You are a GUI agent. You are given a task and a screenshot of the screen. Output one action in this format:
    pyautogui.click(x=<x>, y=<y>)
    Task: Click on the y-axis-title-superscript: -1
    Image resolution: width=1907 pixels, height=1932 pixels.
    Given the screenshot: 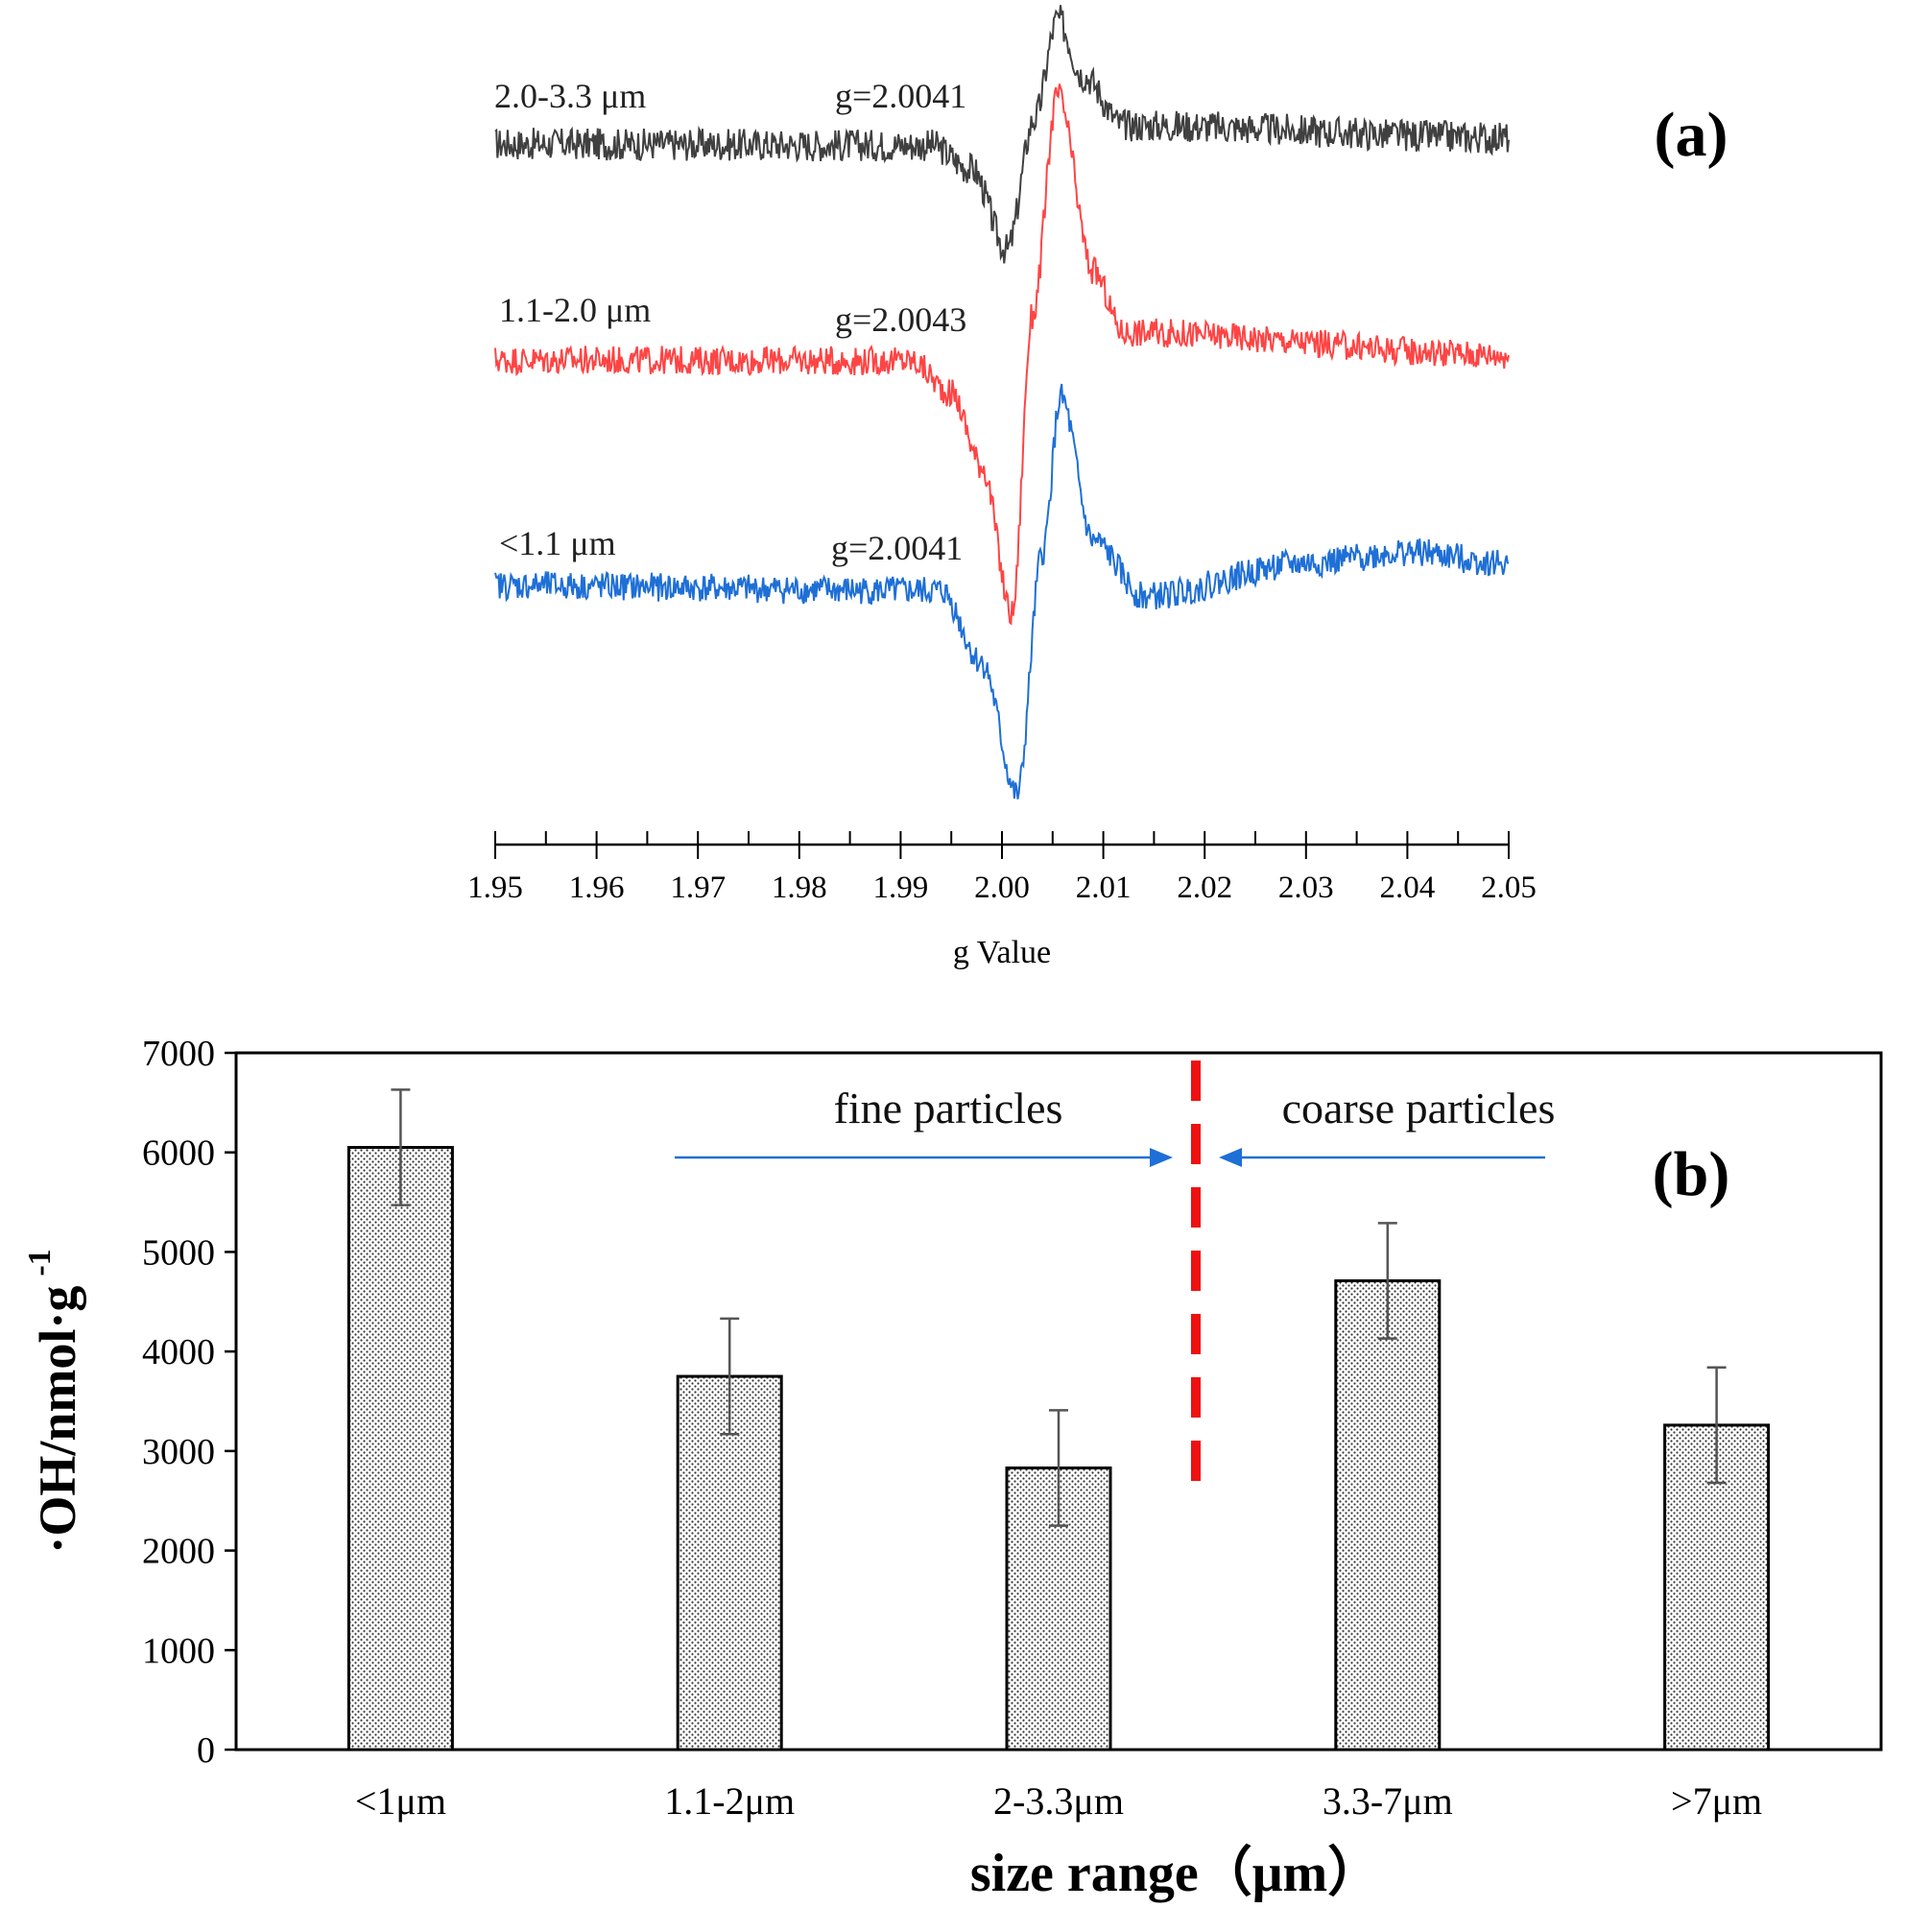 What is the action you would take?
    pyautogui.click(x=40, y=1262)
    